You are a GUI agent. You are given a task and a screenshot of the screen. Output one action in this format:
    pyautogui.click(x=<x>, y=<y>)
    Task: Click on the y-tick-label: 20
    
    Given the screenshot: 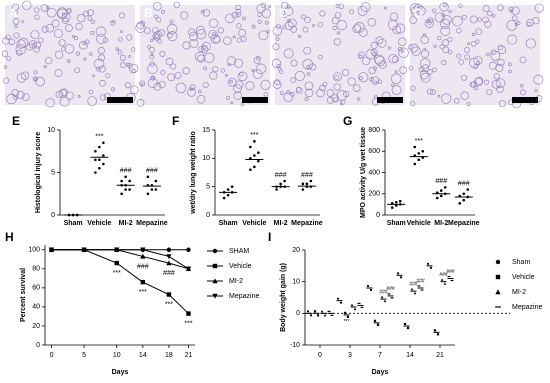 What is the action you would take?
    pyautogui.click(x=296, y=250)
    